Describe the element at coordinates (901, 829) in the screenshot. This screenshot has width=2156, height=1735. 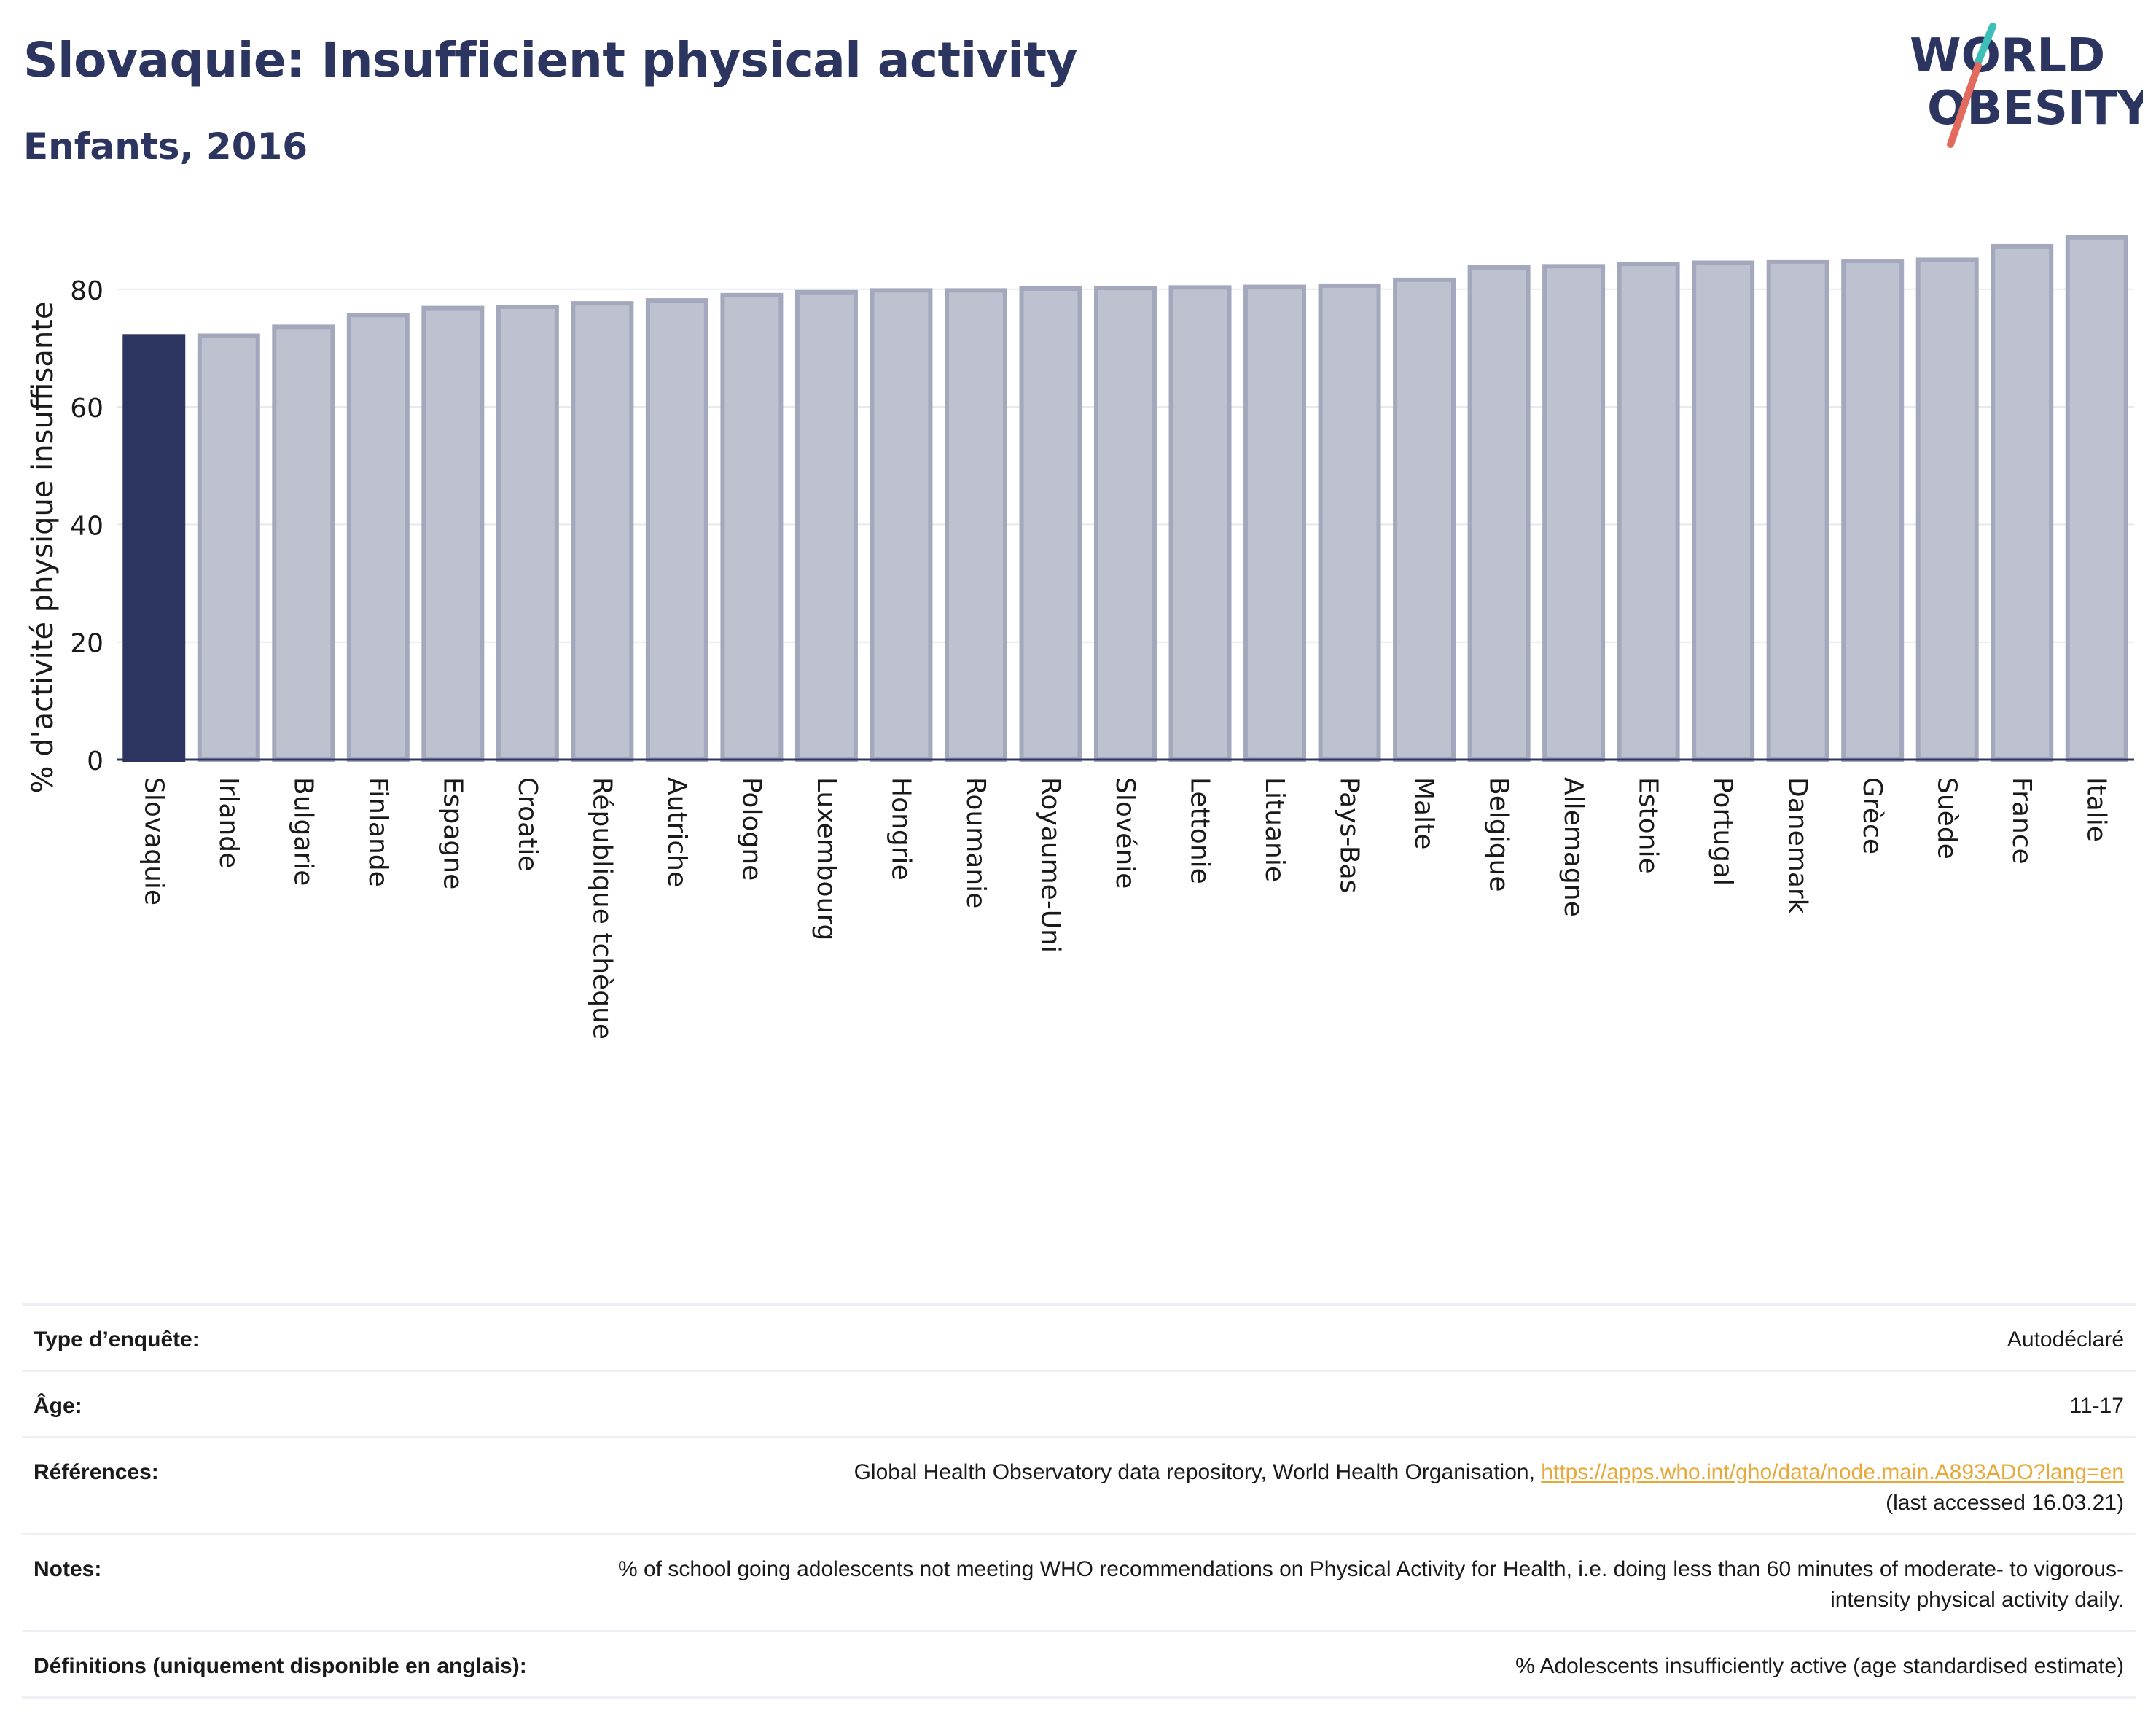
I see `x-tick-label: Hongrie` at that location.